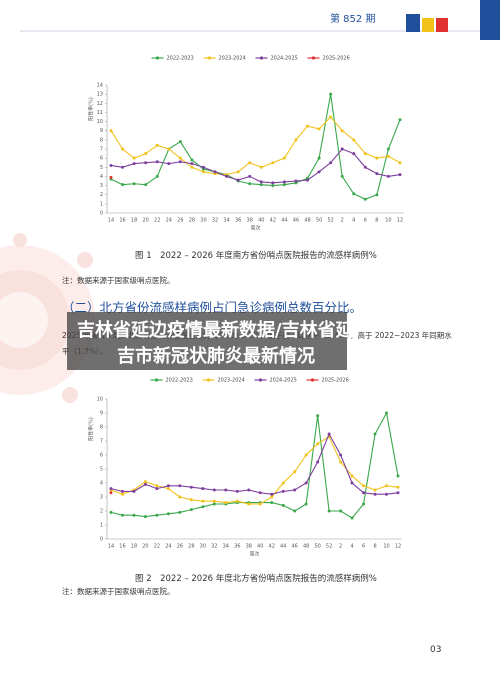 This screenshot has width=500, height=678. Describe the element at coordinates (157, 547) in the screenshot. I see `x-tick-label: 22` at that location.